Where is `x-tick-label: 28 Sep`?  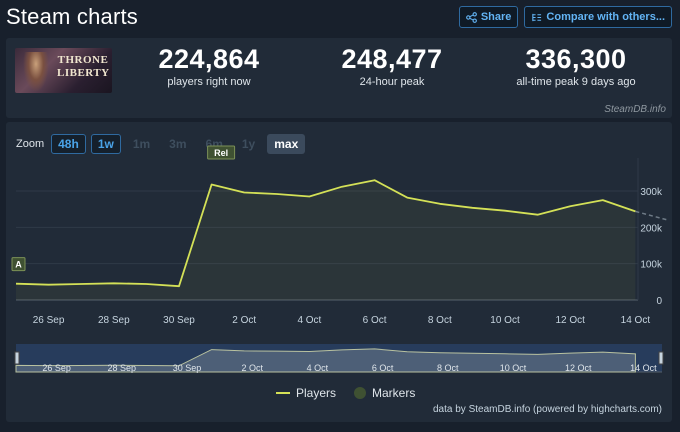 x-tick-label: 28 Sep is located at coordinates (114, 320).